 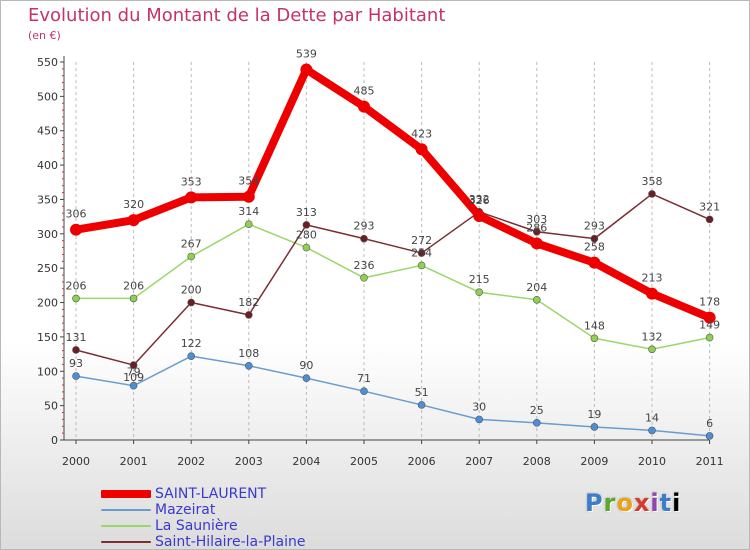 What do you see at coordinates (306, 461) in the screenshot?
I see `x-tick-label-2004: 2004` at bounding box center [306, 461].